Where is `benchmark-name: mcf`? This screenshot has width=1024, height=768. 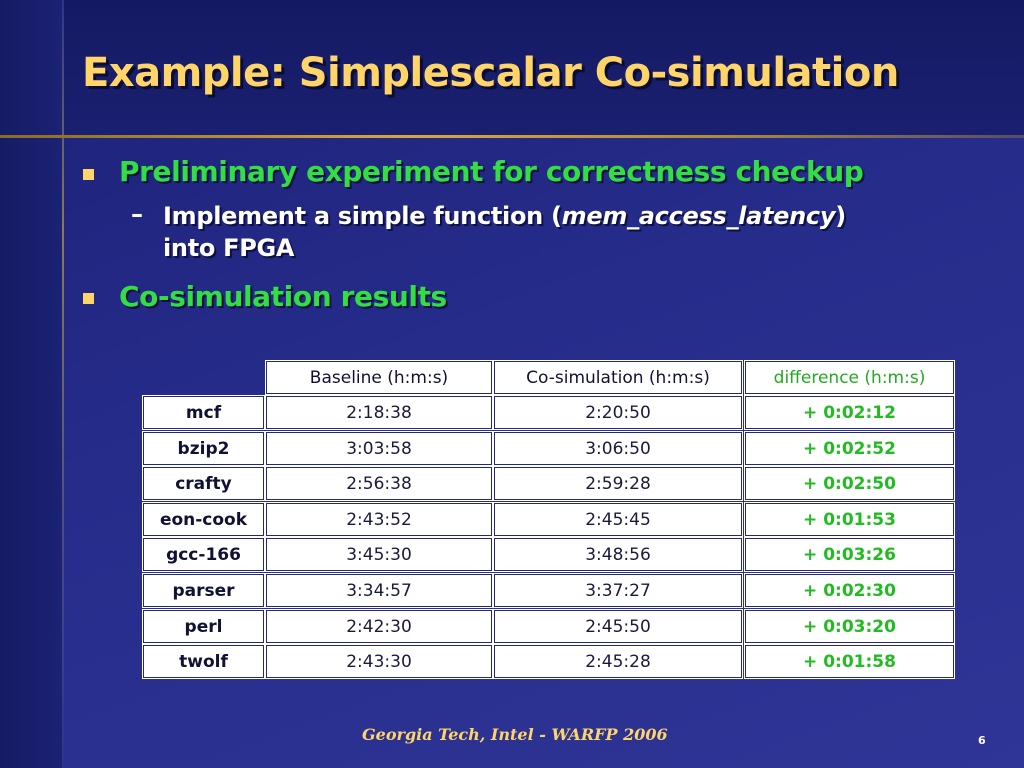
benchmark-name: mcf is located at coordinates (203, 412).